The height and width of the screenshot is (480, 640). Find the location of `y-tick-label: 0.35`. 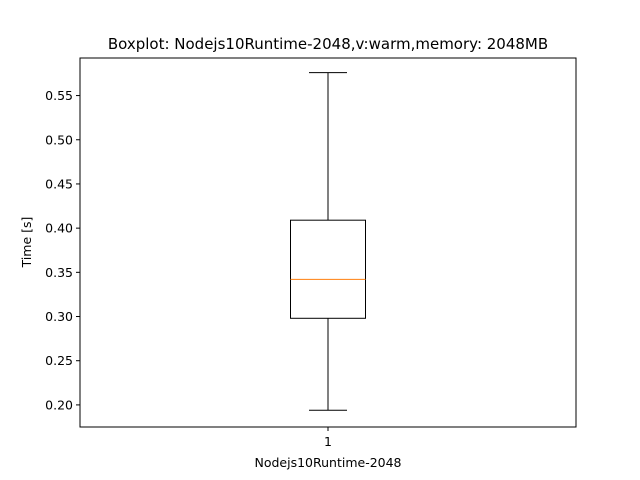

y-tick-label: 0.35 is located at coordinates (59, 272).